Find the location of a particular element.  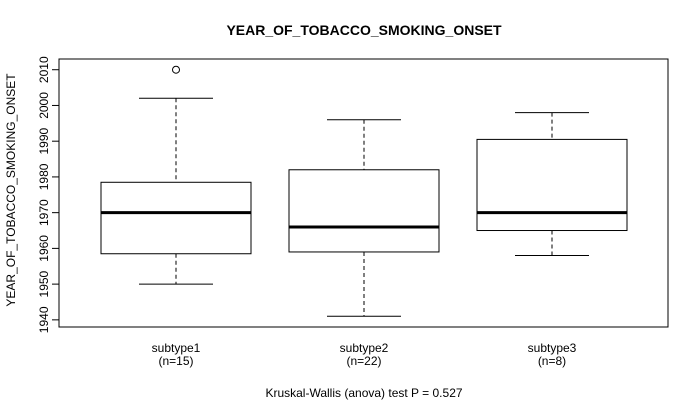

x-category-label: subtype1 is located at coordinates (176, 348).